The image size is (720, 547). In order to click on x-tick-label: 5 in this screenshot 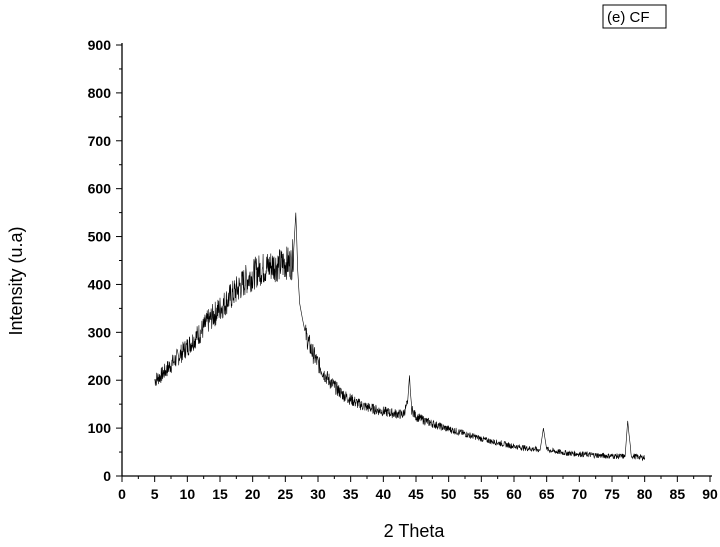, I will do `click(155, 494)`.